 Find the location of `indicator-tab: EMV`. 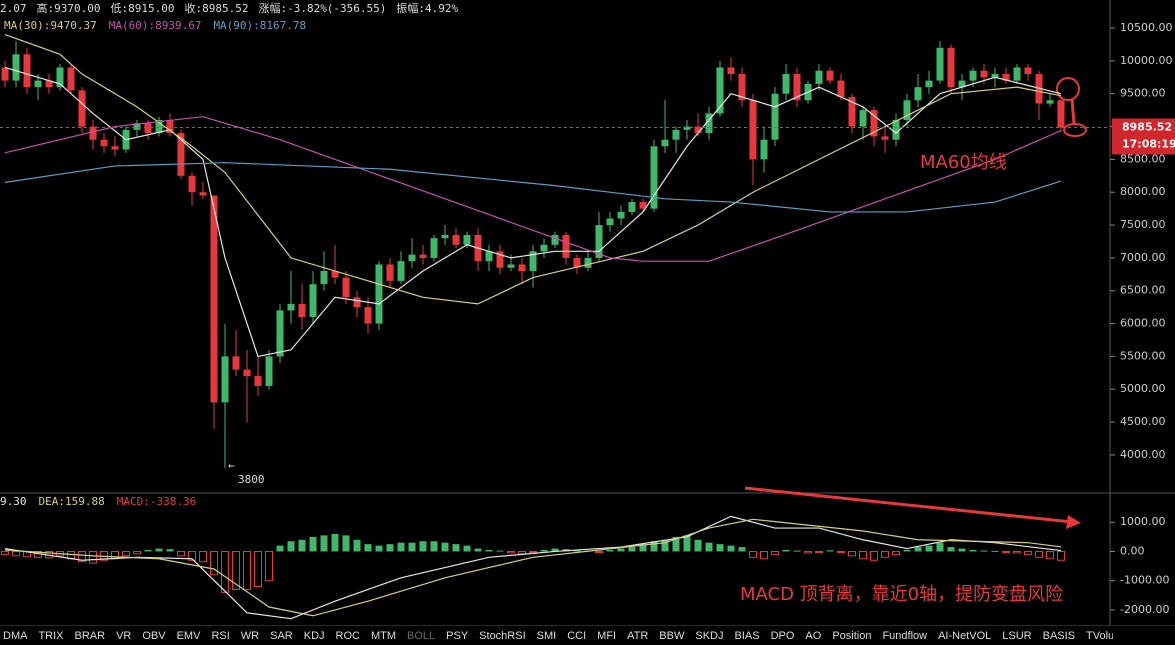

indicator-tab: EMV is located at coordinates (188, 635).